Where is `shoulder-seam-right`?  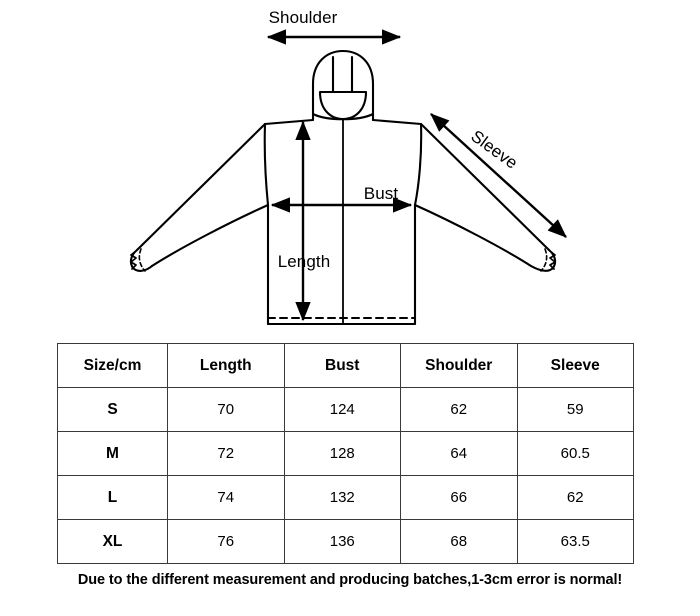 shoulder-seam-right is located at coordinates (397, 122).